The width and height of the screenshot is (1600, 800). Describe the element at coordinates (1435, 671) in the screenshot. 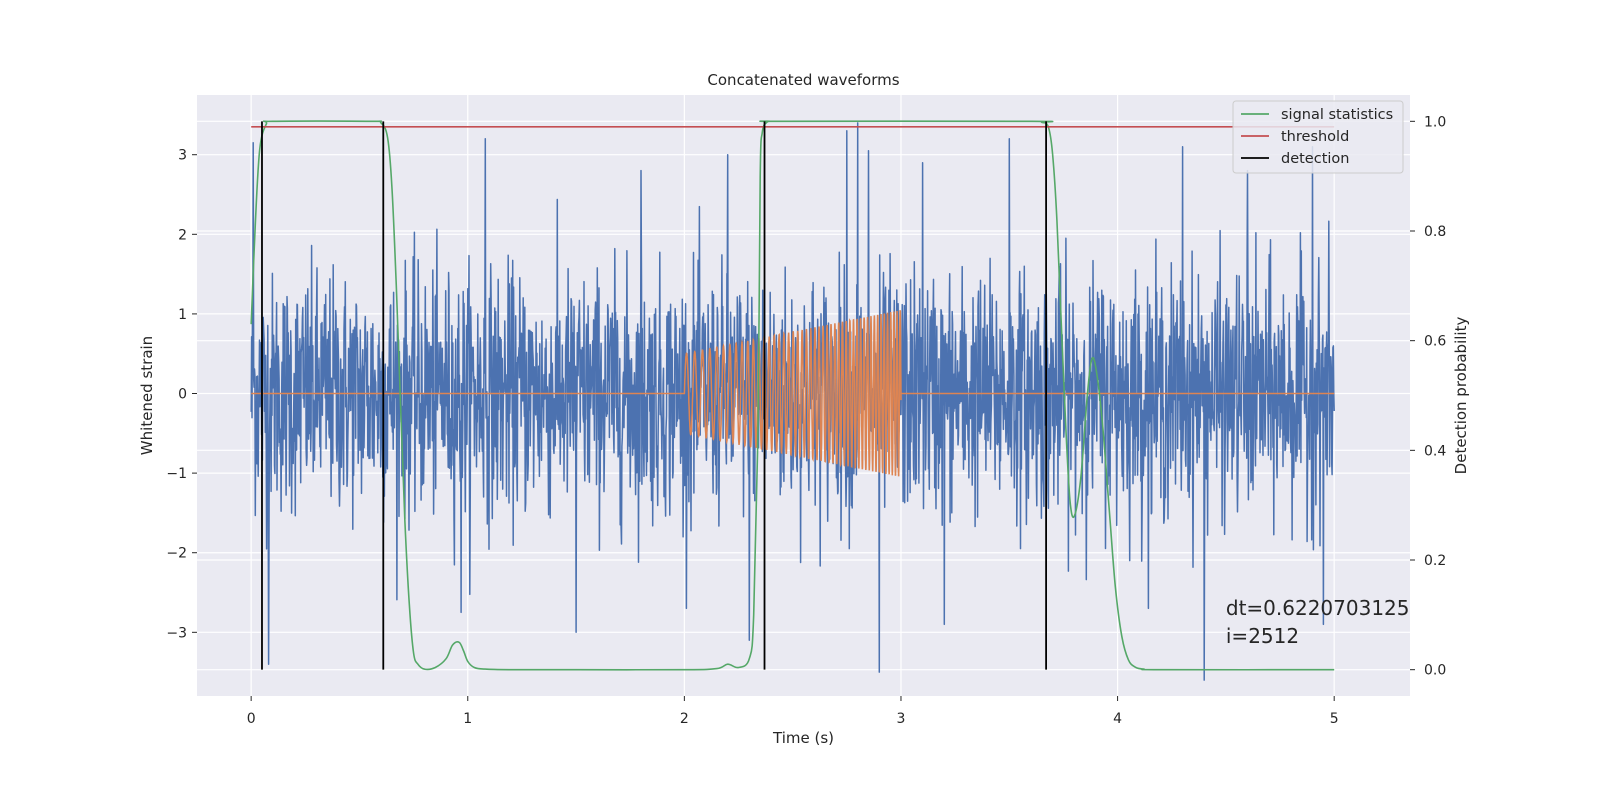

I see `y-tick-label-right: 0.0` at that location.